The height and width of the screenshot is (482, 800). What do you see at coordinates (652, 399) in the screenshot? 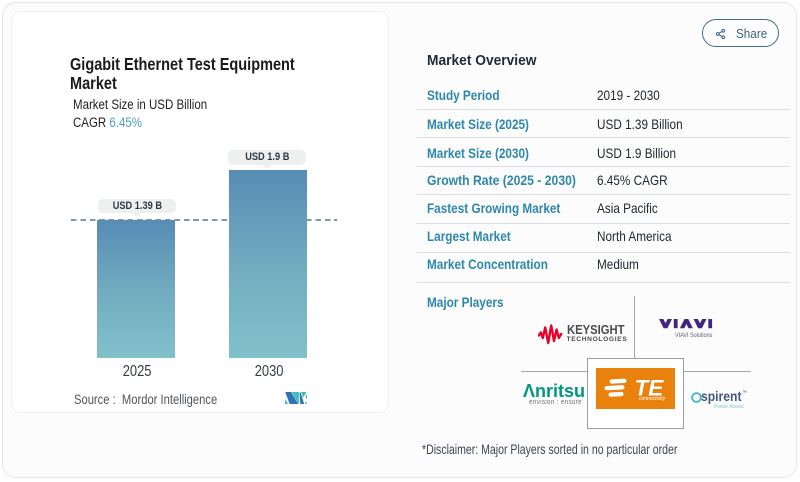
I see `svg-text: connectivity` at bounding box center [652, 399].